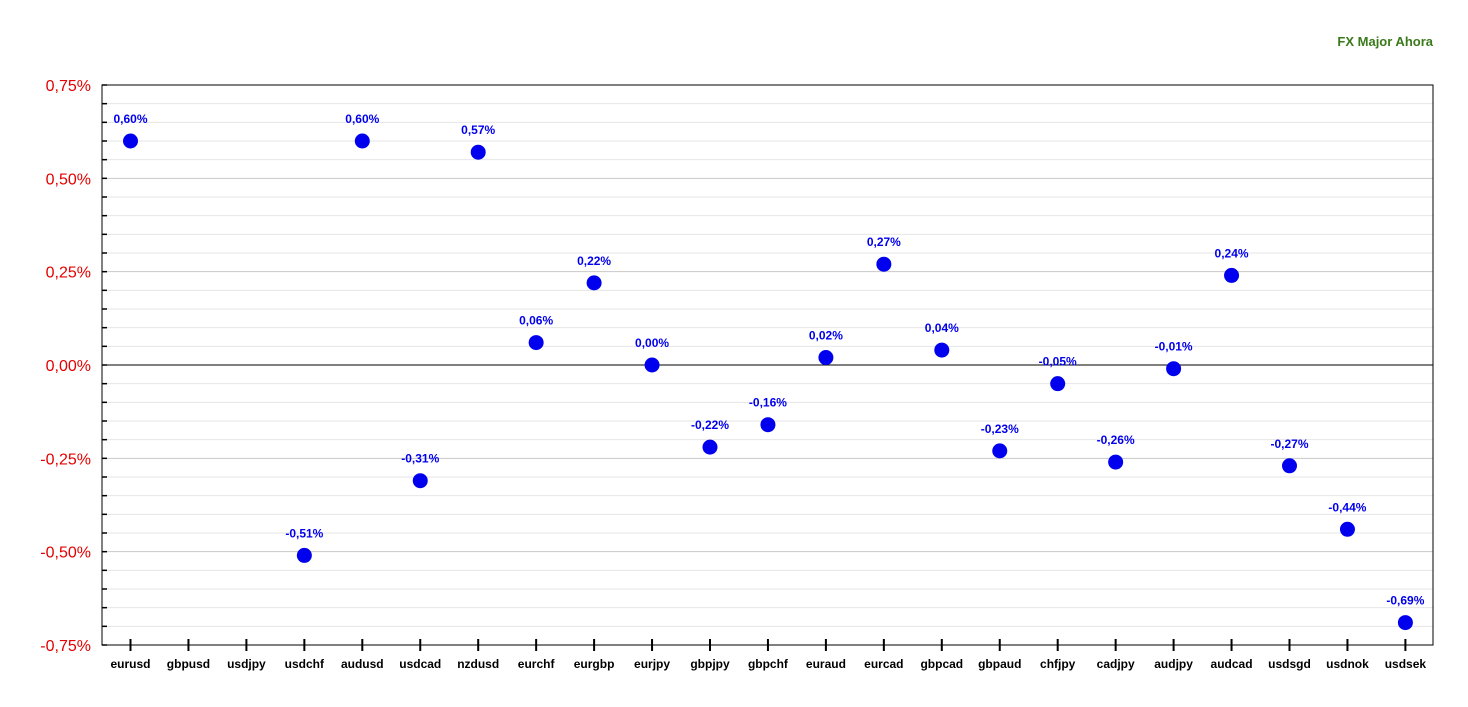 Image resolution: width=1468 pixels, height=707 pixels. I want to click on data-point-euraud, so click(826, 358).